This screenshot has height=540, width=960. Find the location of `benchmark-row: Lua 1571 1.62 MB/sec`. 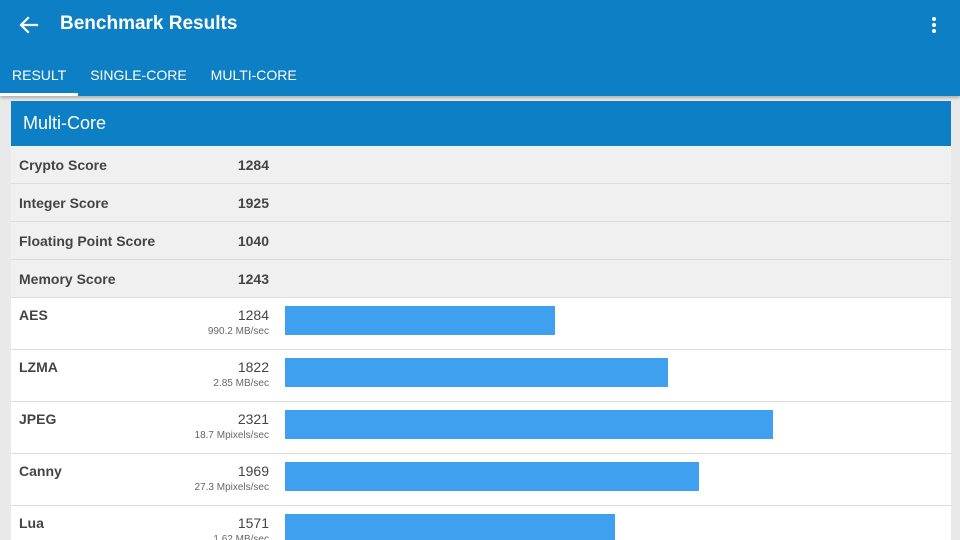

benchmark-row: Lua 1571 1.62 MB/sec is located at coordinates (481, 522).